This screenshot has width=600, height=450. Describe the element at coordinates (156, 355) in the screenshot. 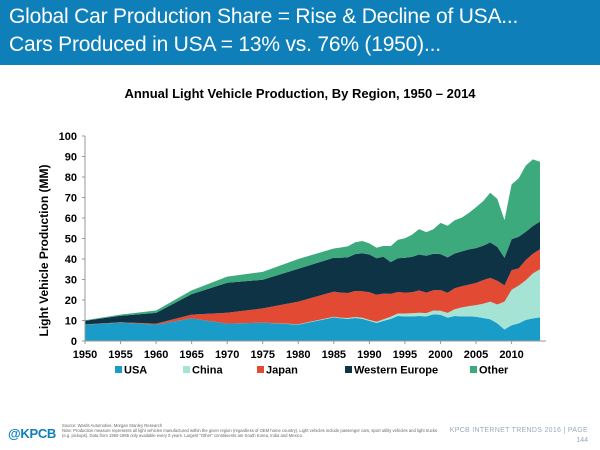

I see `x-tick-label: 1960` at that location.